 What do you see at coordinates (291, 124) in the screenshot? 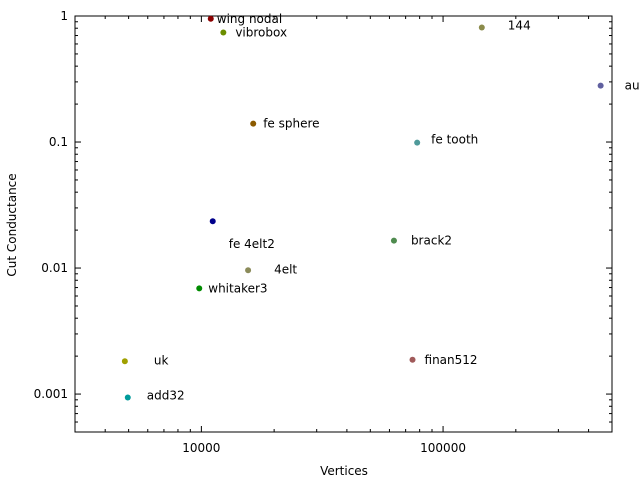
I see `data-point-label: fe sphere` at bounding box center [291, 124].